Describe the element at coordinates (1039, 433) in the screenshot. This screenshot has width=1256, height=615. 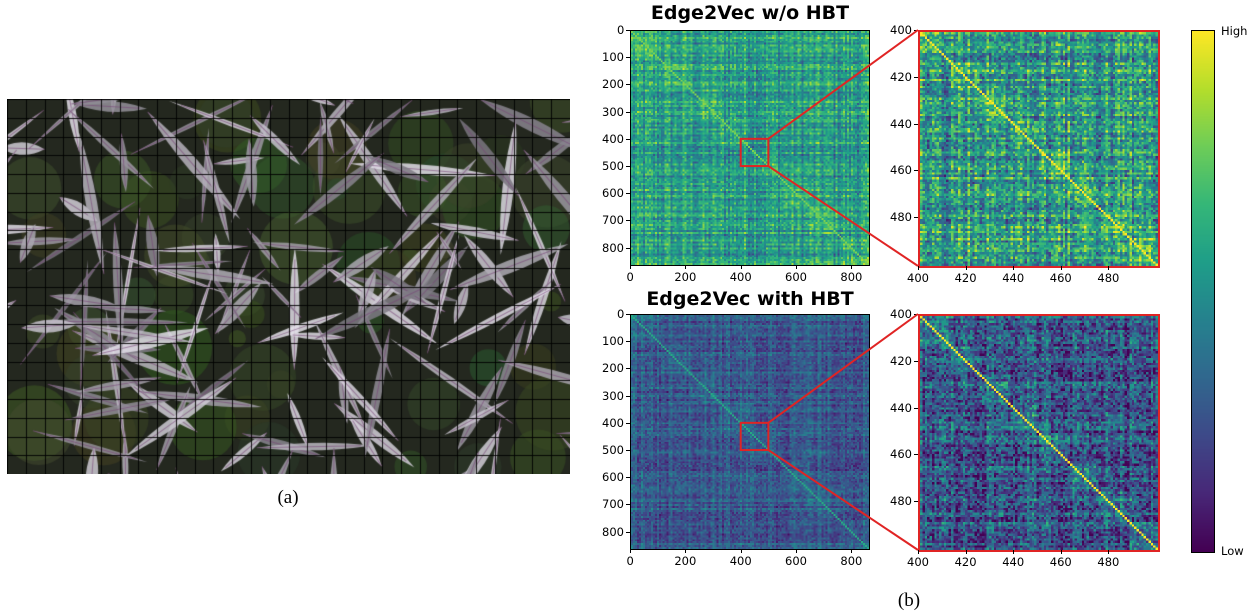
I see `zoom-heatmap-with-hbt` at that location.